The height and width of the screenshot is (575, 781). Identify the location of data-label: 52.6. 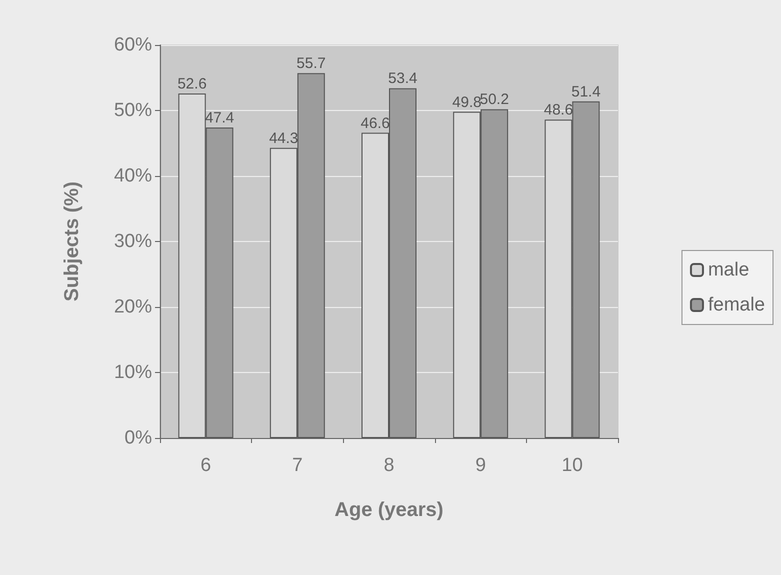
(192, 83).